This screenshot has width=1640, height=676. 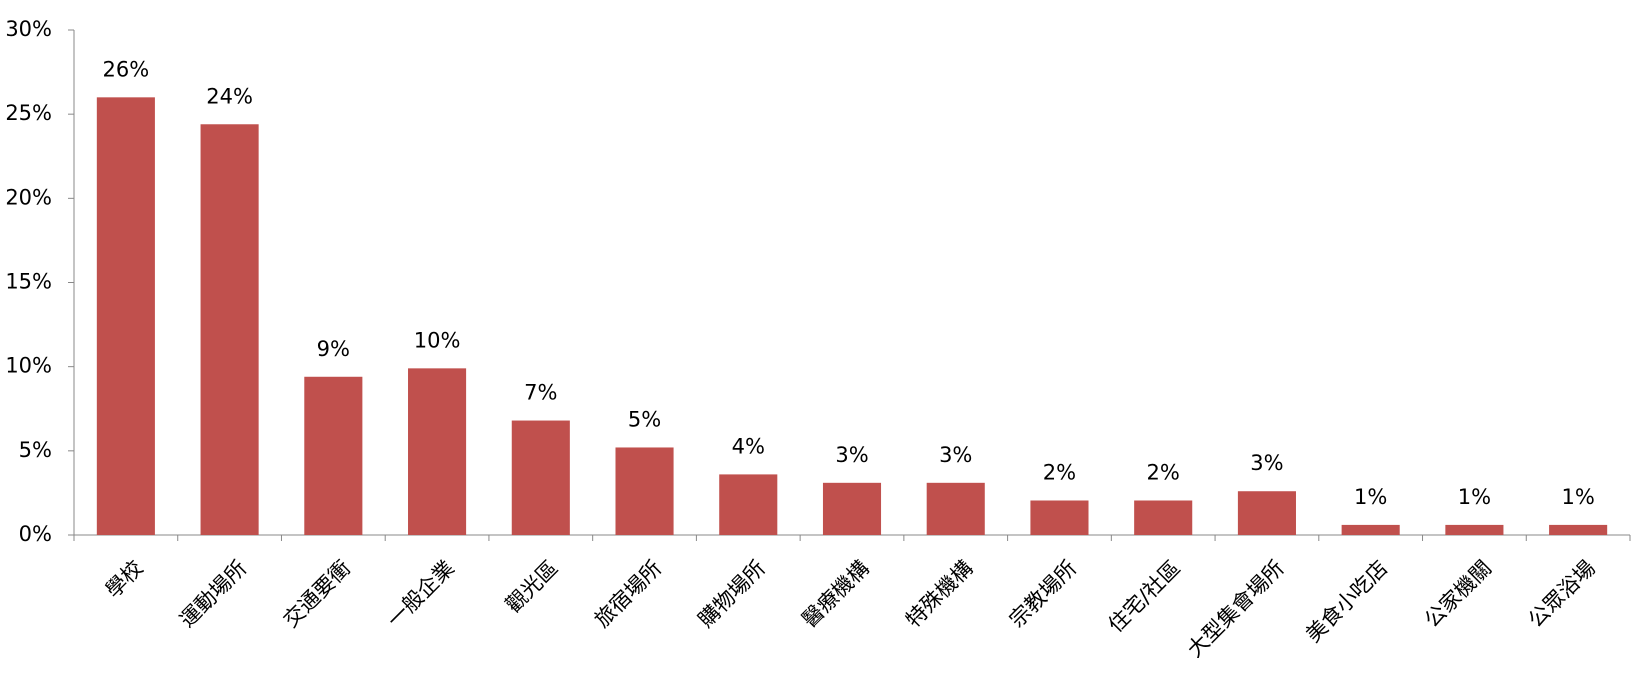 What do you see at coordinates (532, 587) in the screenshot?
I see `x-tick-label: 觀光區` at bounding box center [532, 587].